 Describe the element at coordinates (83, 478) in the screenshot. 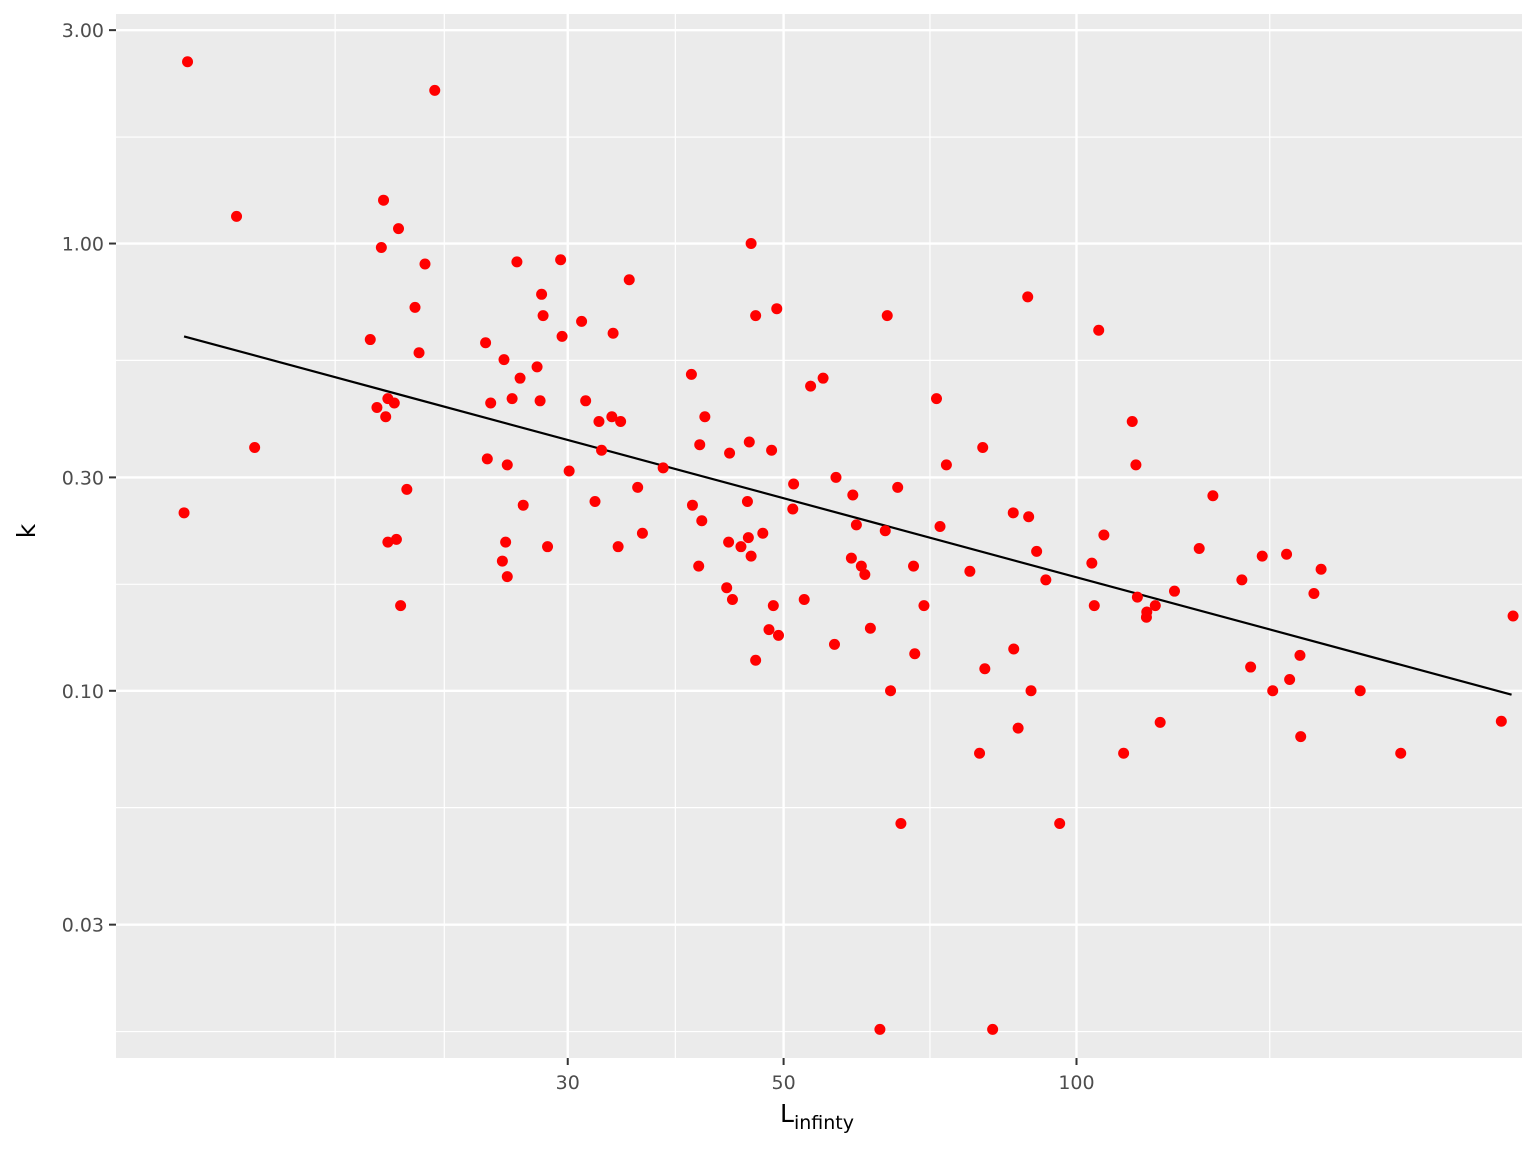

I see `y-tick-label: 0.30` at that location.